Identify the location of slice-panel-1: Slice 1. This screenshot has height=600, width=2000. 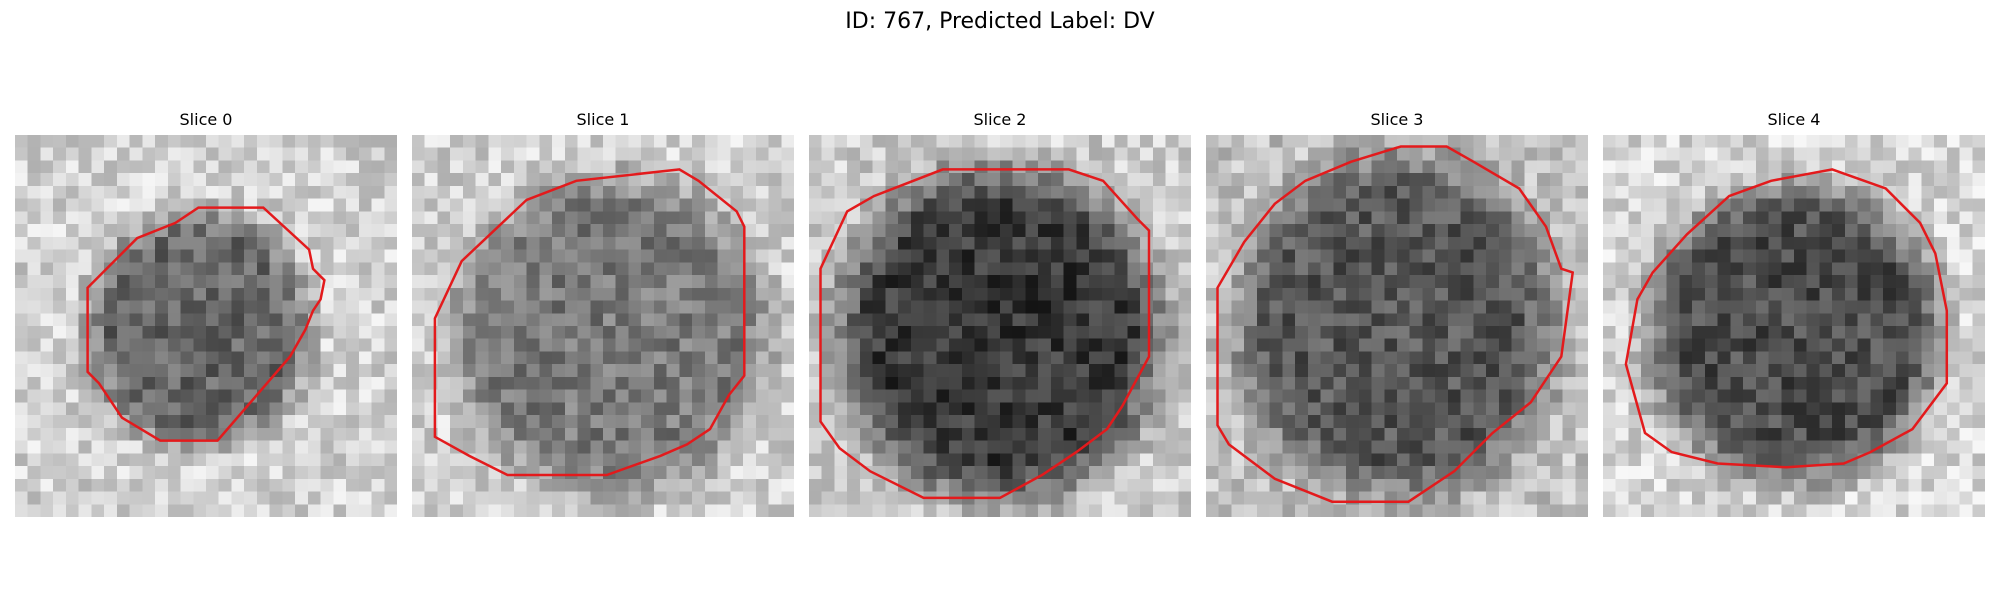
(603, 120).